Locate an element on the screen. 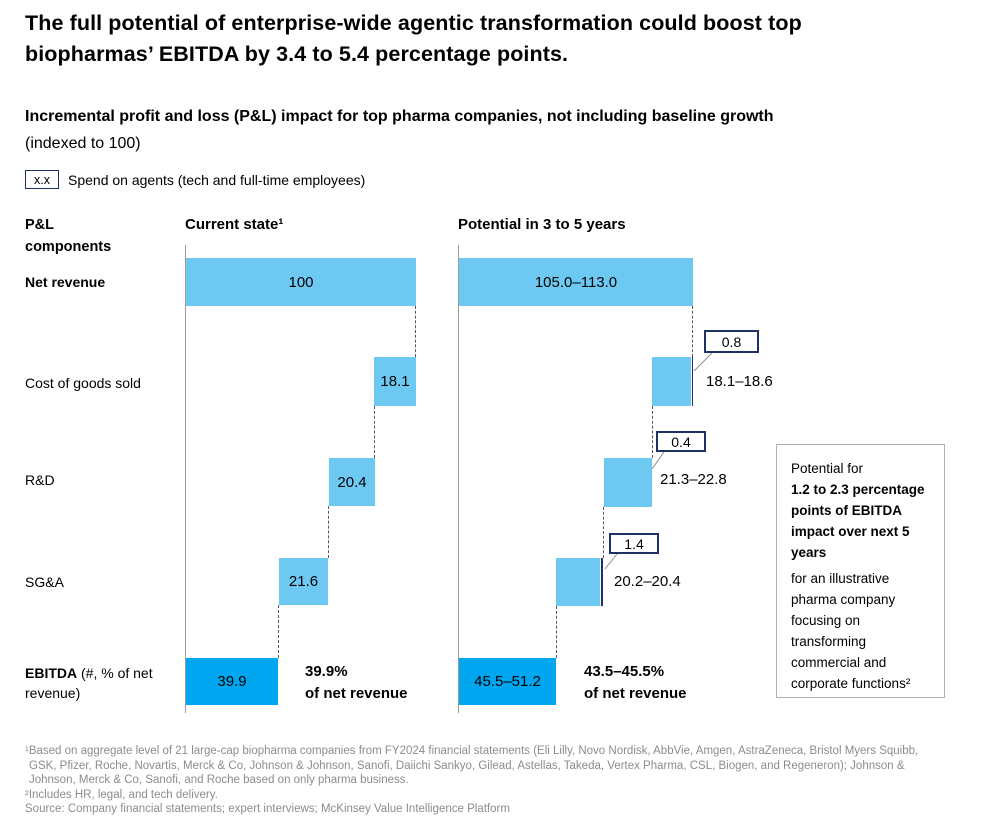 The image size is (988, 836). chart-subtitle-regular: (indexed to 100) is located at coordinates (83, 143).